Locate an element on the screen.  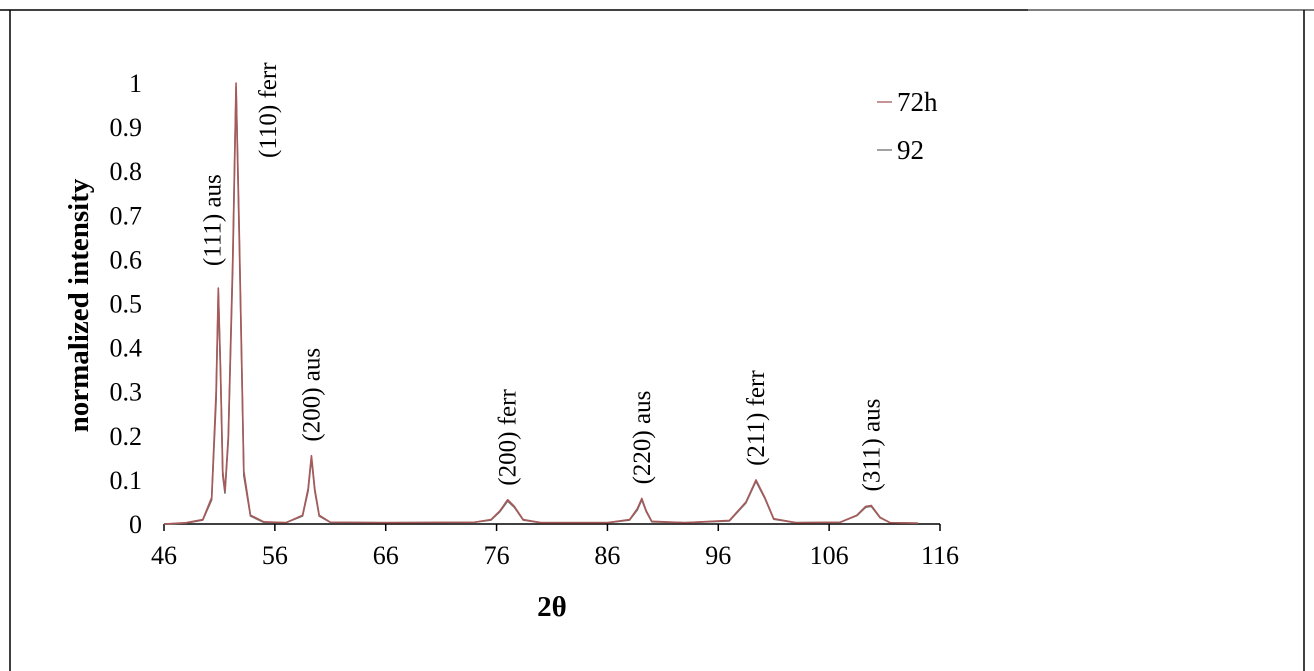
peak-label: (110) ferr is located at coordinates (268, 110).